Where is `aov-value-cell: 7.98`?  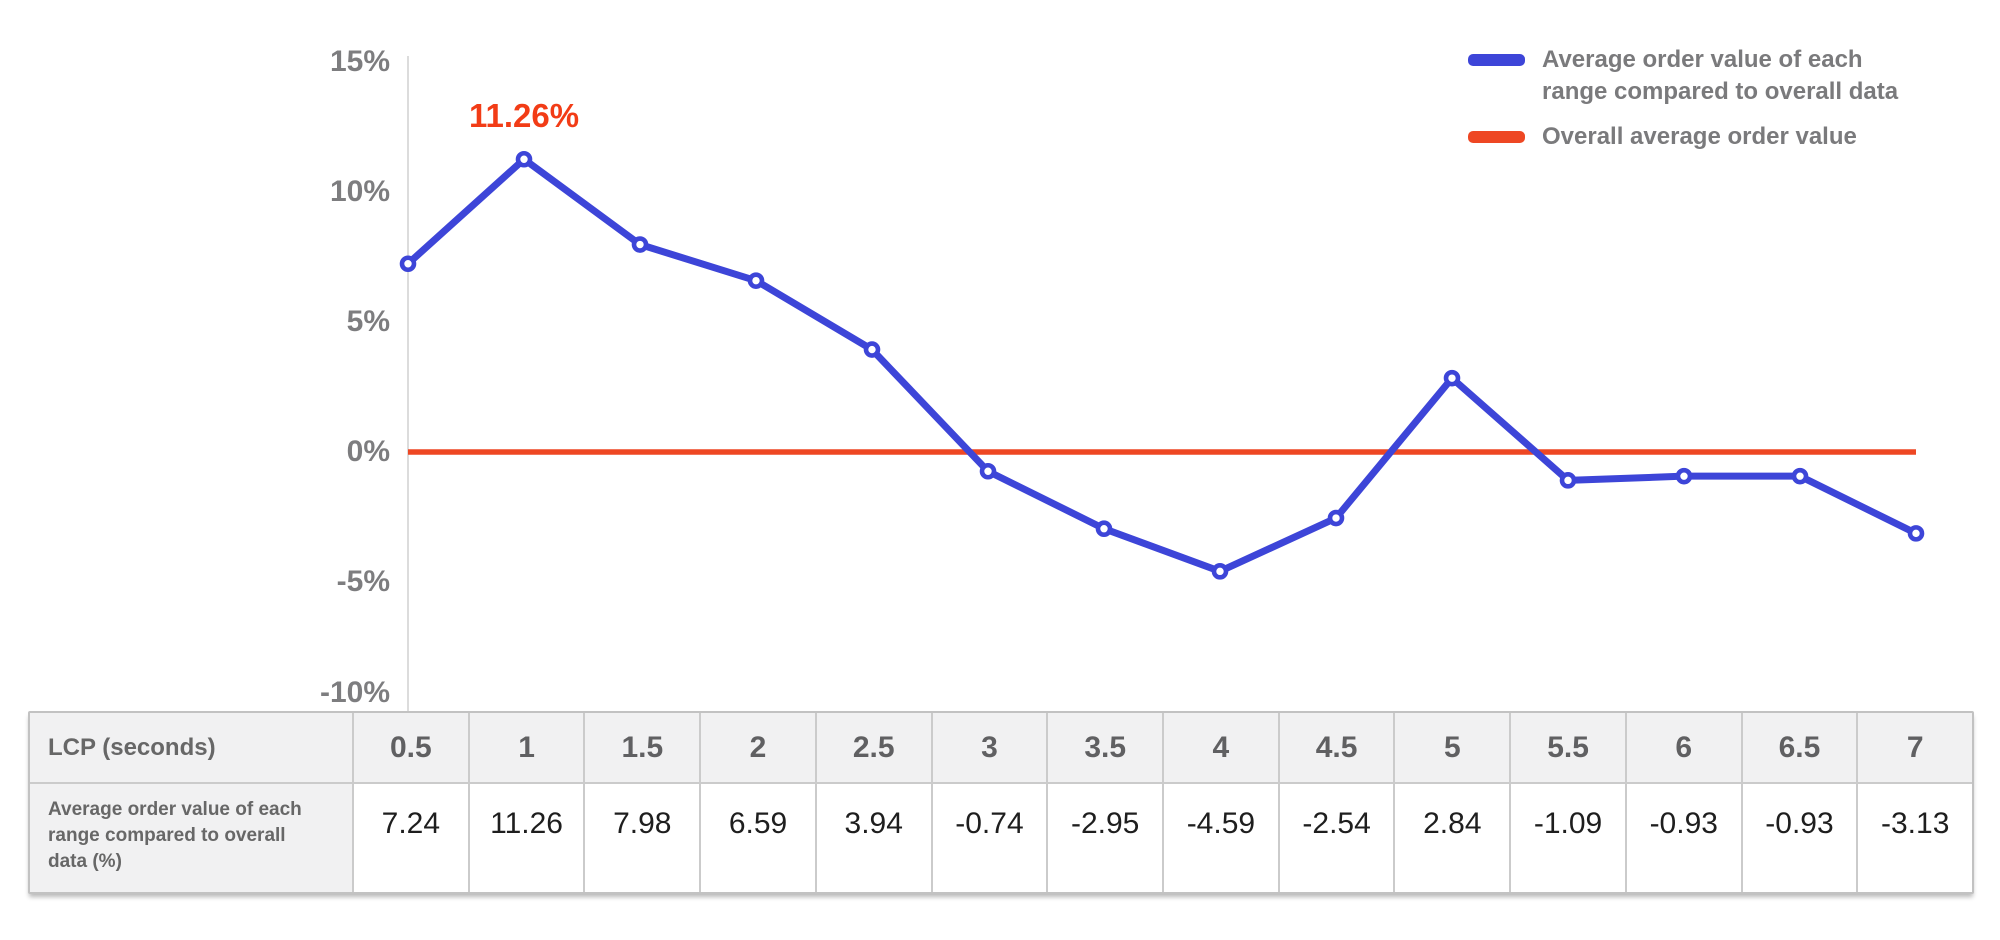
aov-value-cell: 7.98 is located at coordinates (641, 837).